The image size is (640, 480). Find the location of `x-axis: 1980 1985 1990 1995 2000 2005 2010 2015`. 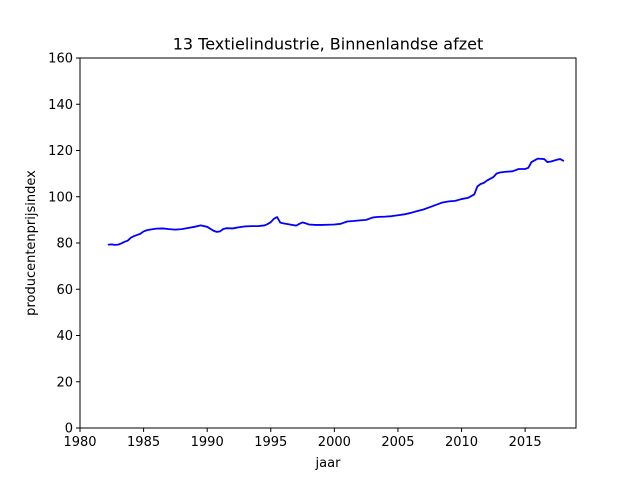

x-axis: 1980 1985 1990 1995 2000 2005 2010 2015 is located at coordinates (302, 439).